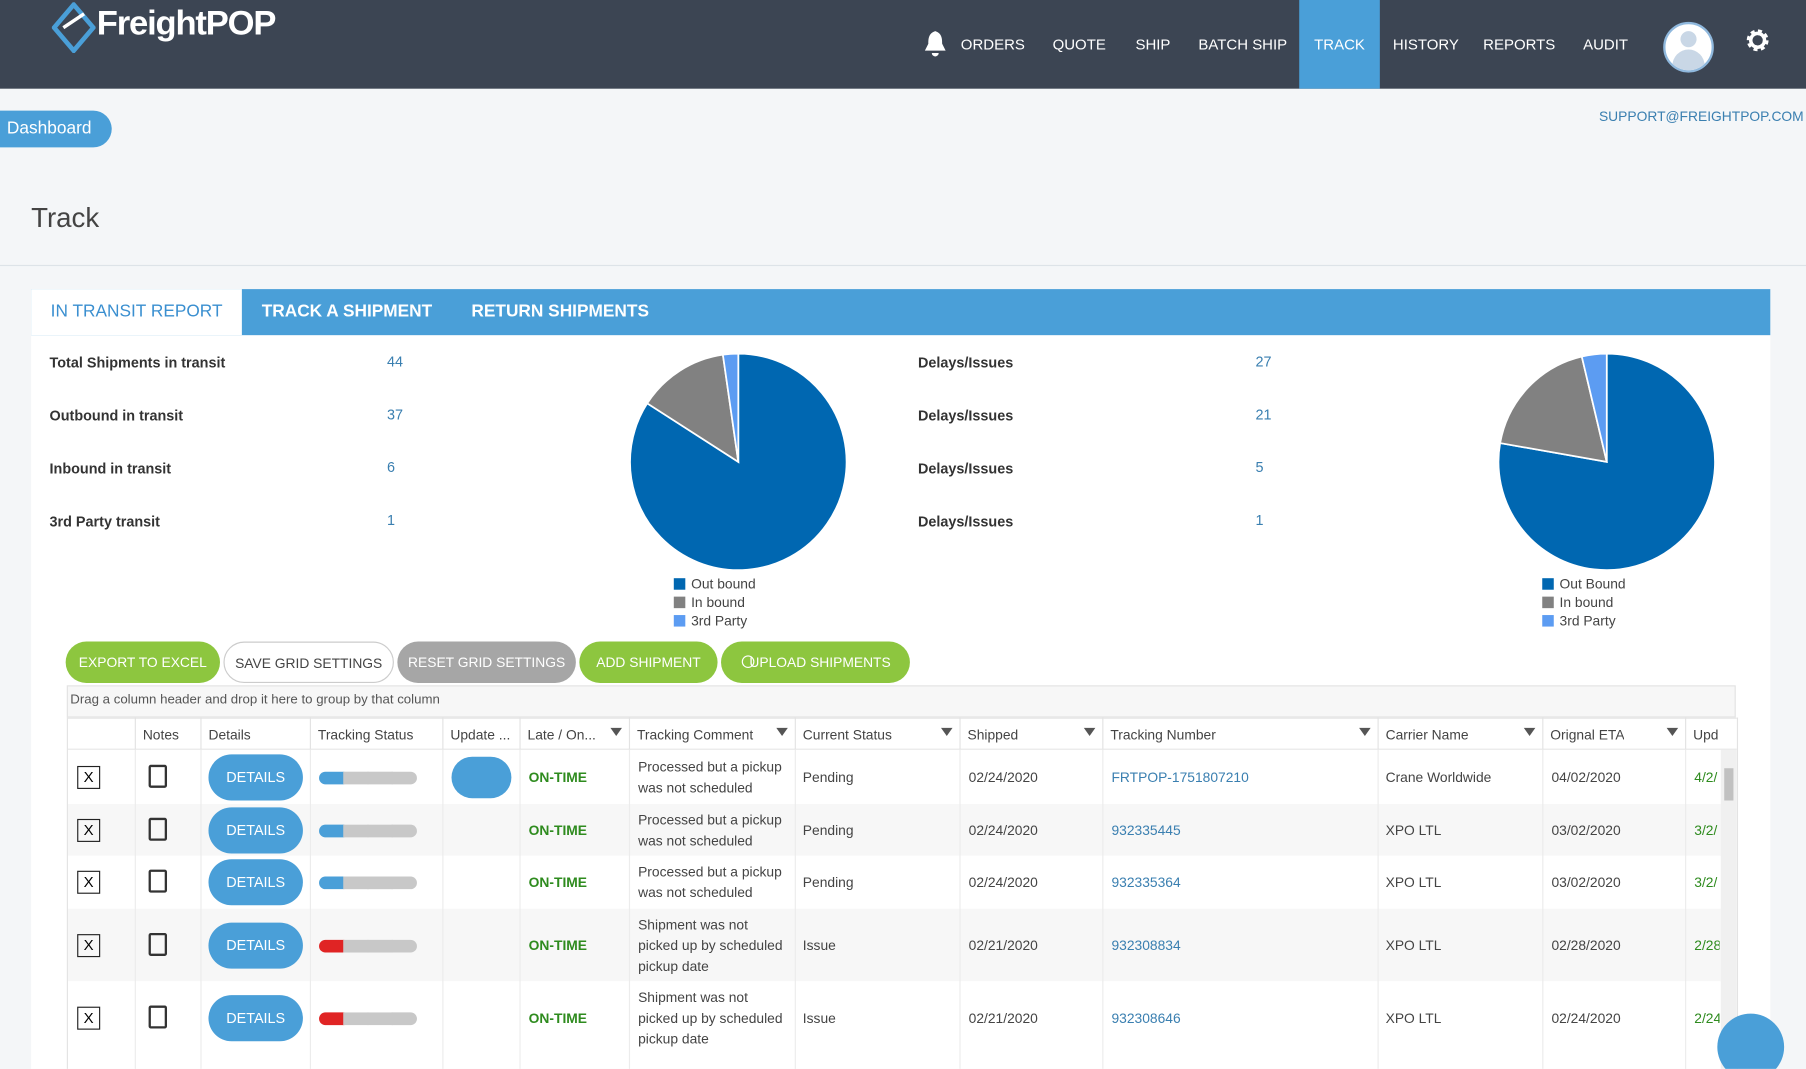  What do you see at coordinates (1180, 776) in the screenshot?
I see `cell: FRTPOP-1751807210` at bounding box center [1180, 776].